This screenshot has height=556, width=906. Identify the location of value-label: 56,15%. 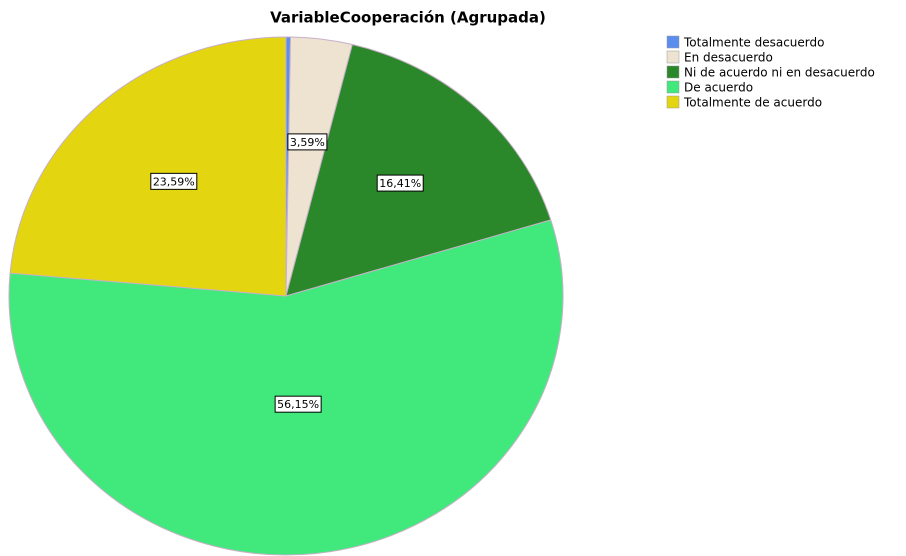
(298, 404).